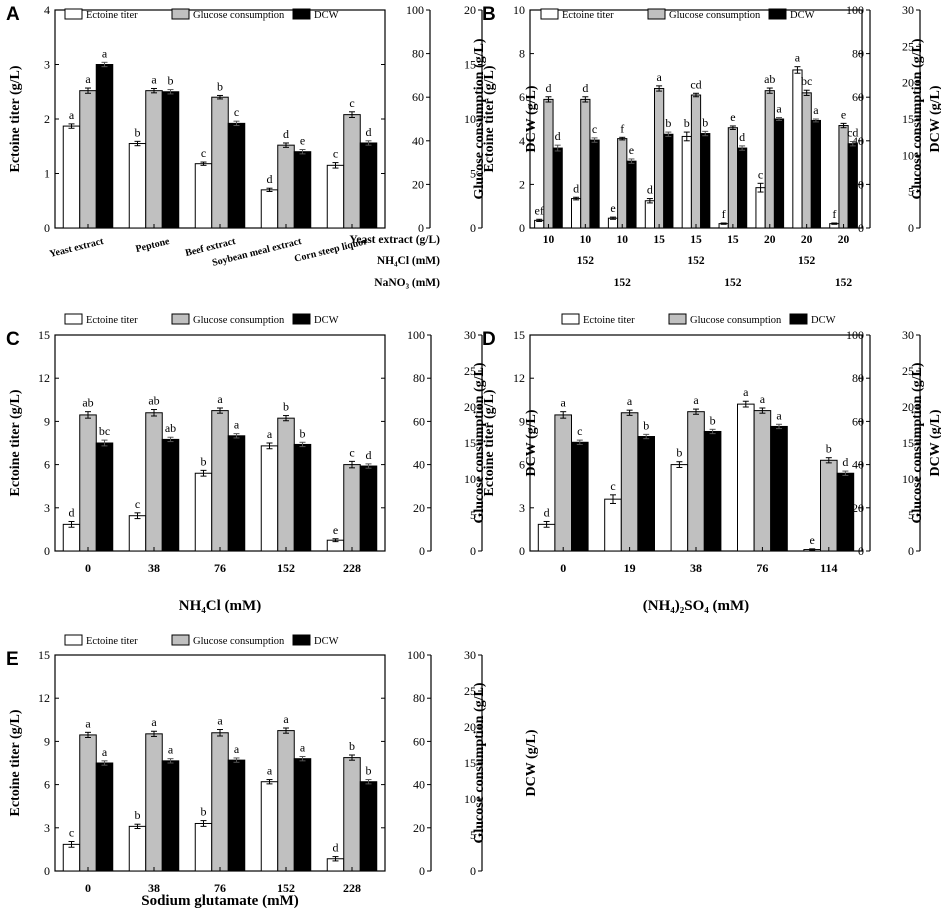 The height and width of the screenshot is (911, 941). Describe the element at coordinates (473, 515) in the screenshot. I see `dcw-tick-label: 5` at that location.